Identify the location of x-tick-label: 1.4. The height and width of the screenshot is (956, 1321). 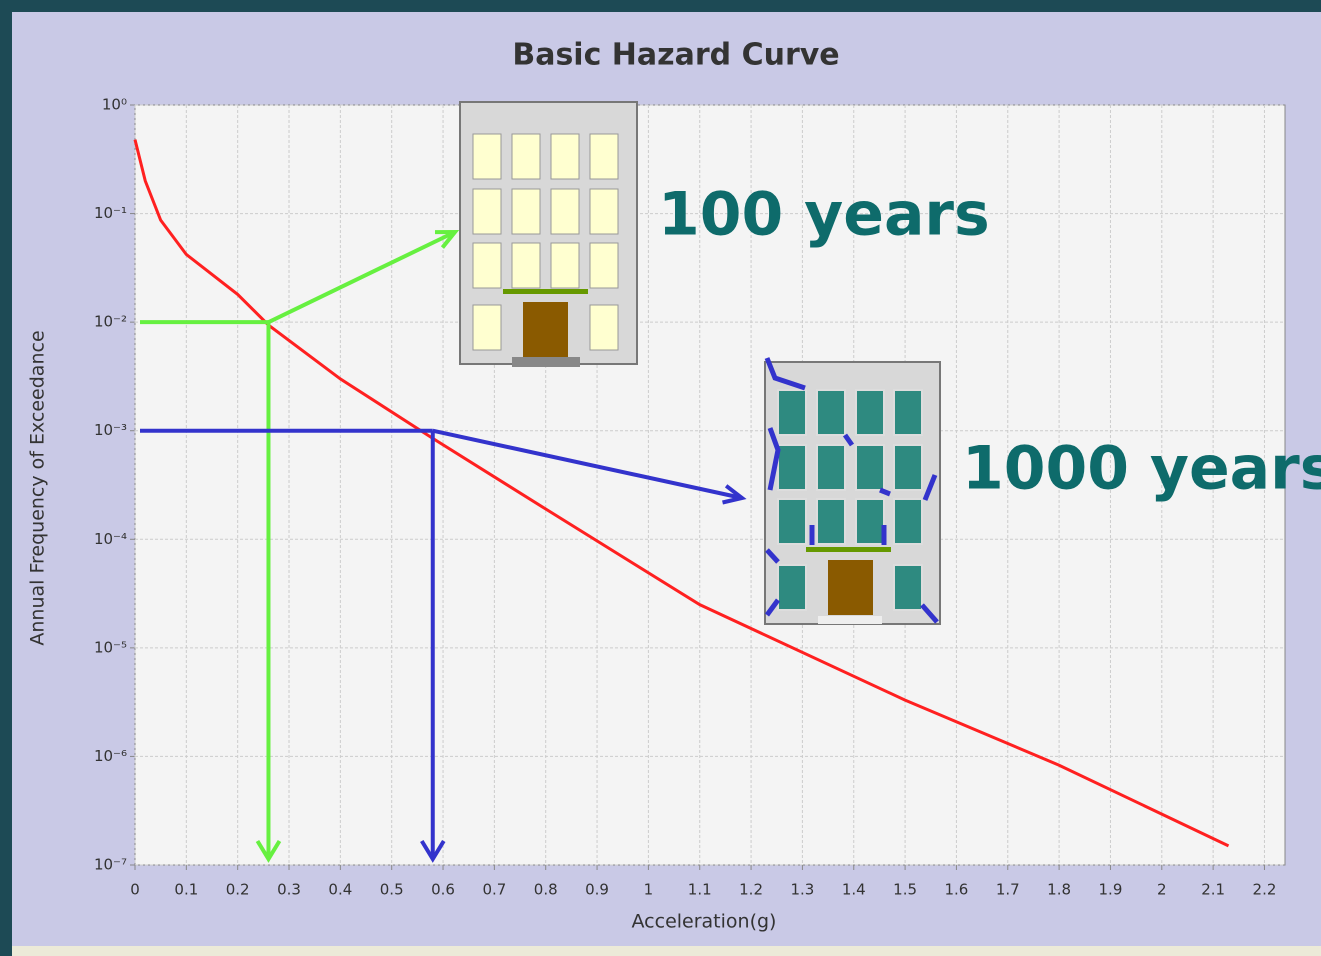
(854, 890).